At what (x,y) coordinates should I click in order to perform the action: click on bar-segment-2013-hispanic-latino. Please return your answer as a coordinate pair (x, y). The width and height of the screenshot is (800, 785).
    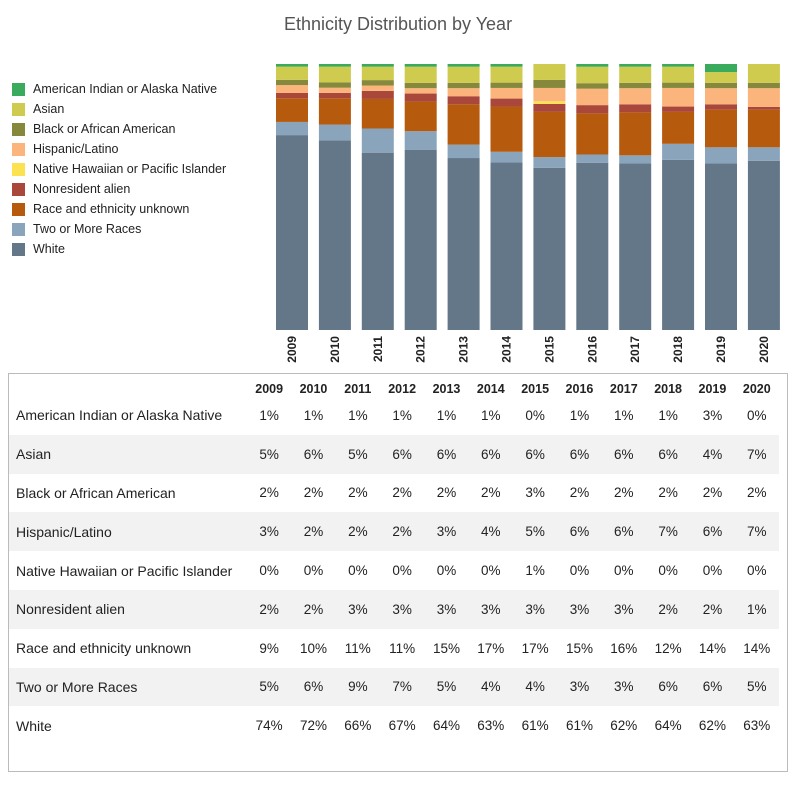
    Looking at the image, I should click on (463, 92).